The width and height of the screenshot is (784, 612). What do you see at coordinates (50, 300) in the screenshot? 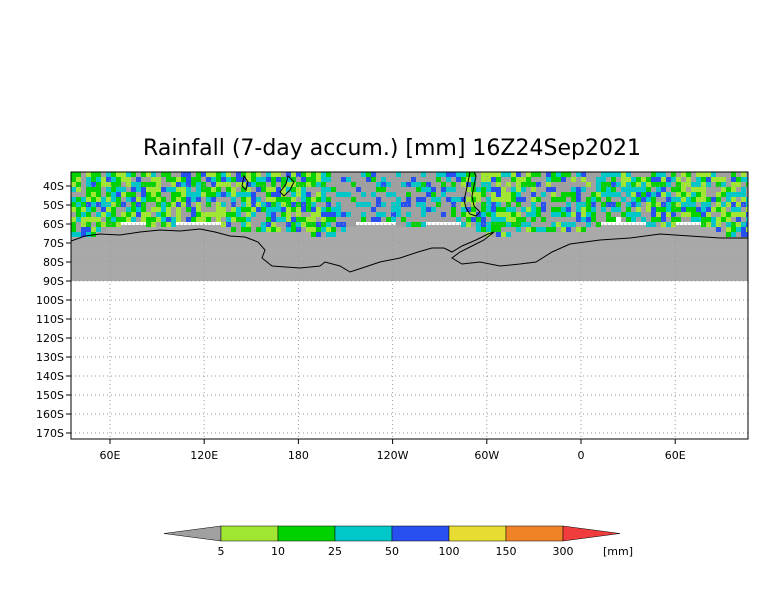
I see `lat-label: 100S` at bounding box center [50, 300].